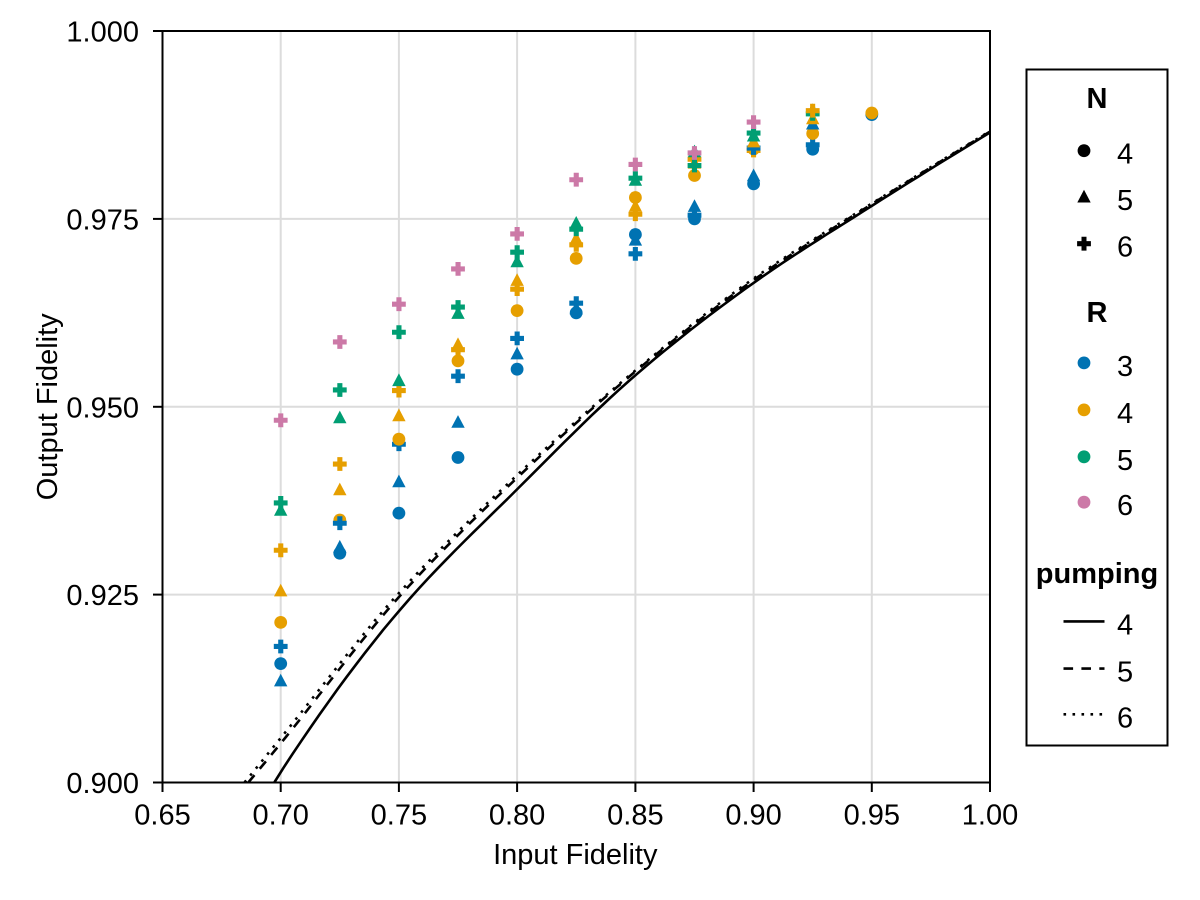 This screenshot has height=900, width=1200. I want to click on svg-text: 0.75, so click(399, 816).